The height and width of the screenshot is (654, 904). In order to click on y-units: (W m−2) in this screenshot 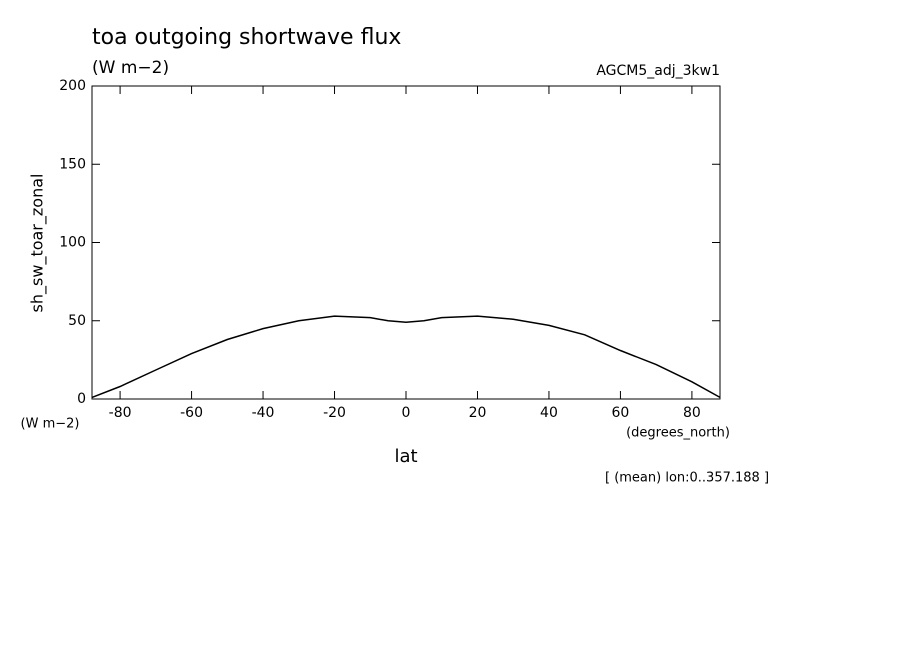, I will do `click(50, 424)`.